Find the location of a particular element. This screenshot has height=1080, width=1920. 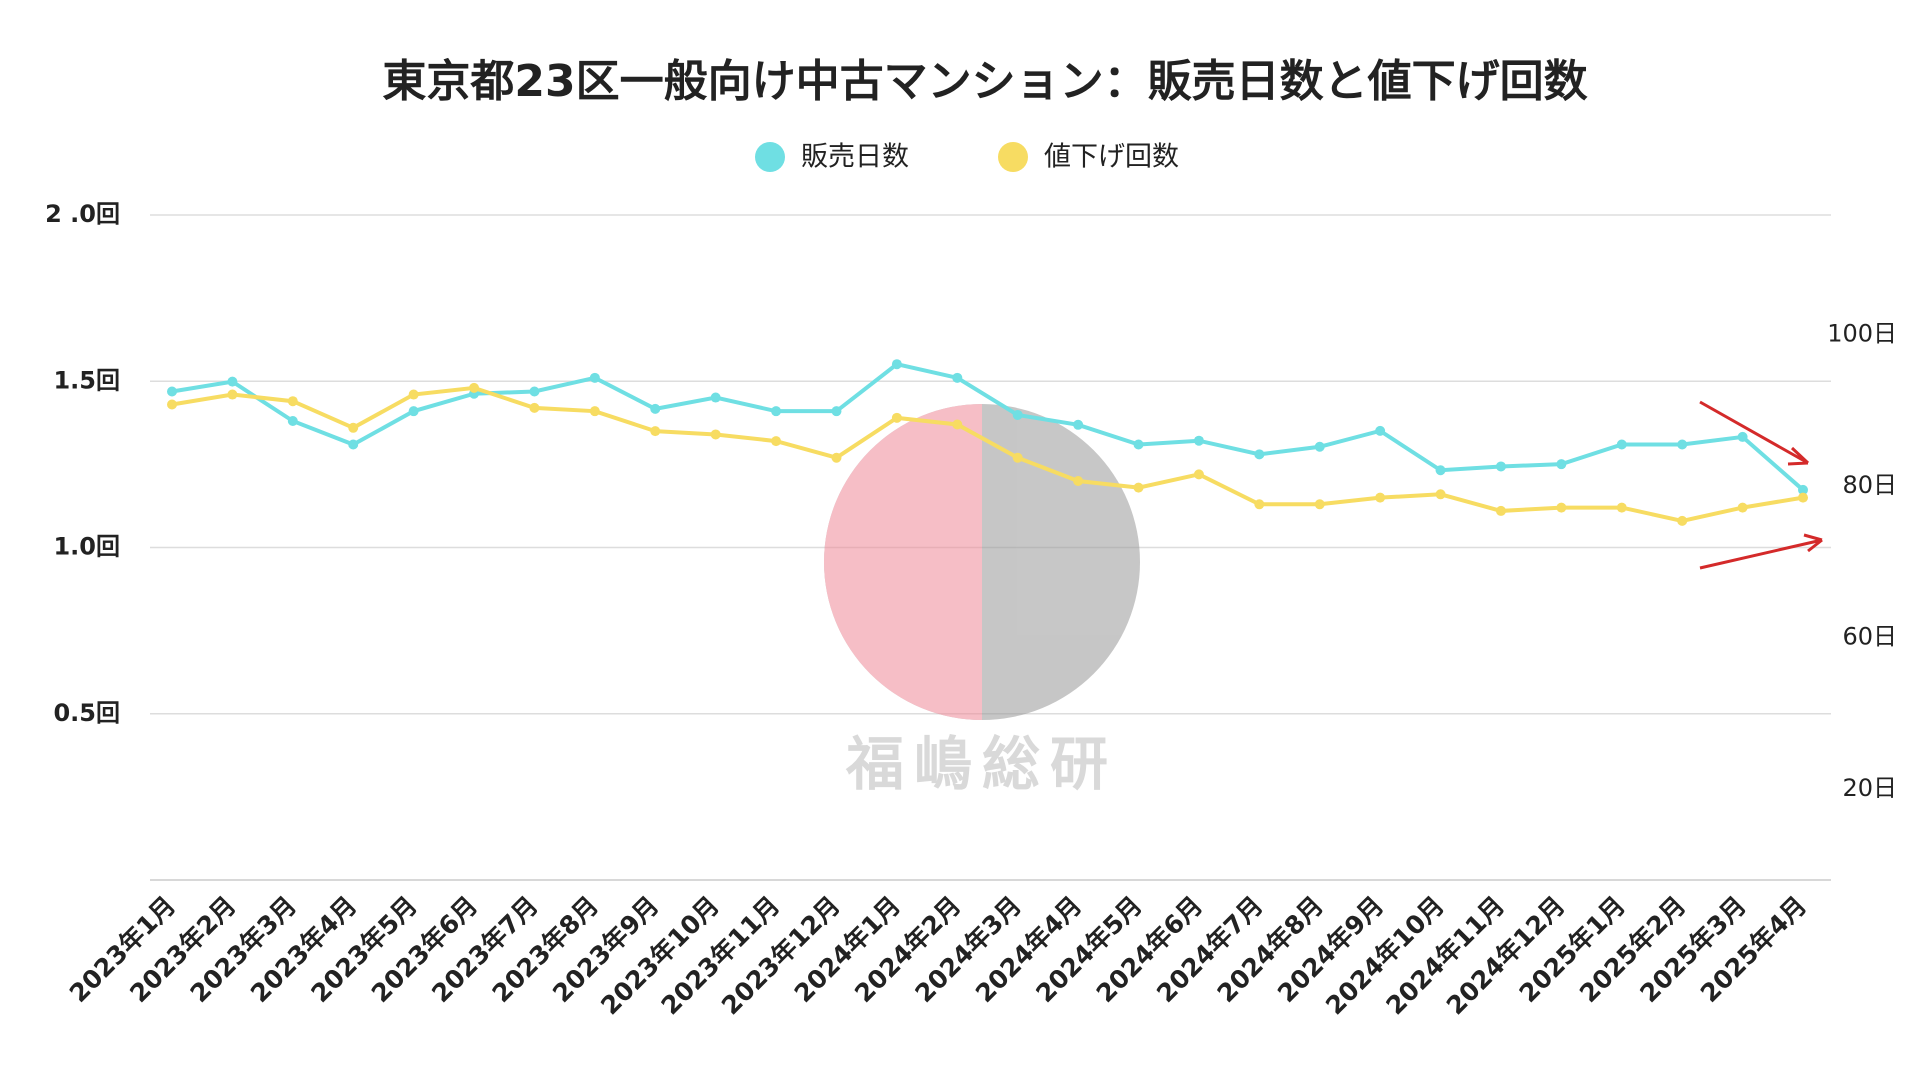

y-tick-label: 1.0回 is located at coordinates (86, 547).